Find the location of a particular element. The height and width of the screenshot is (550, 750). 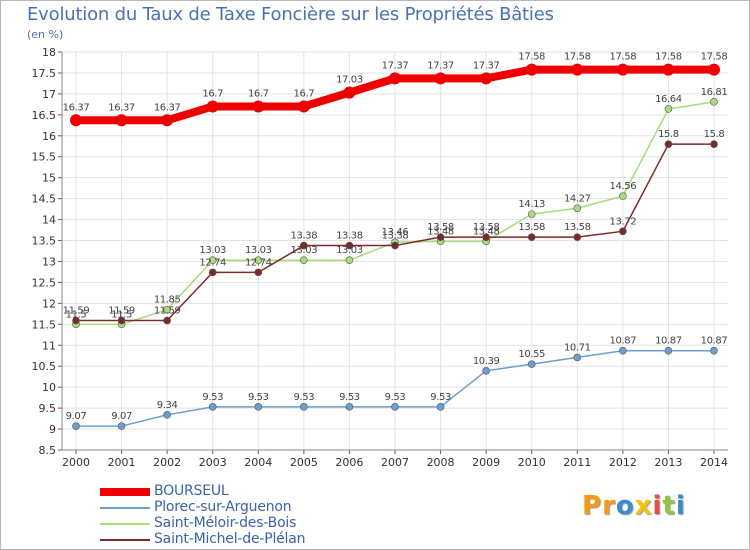

data-label-3: 11.59 is located at coordinates (121, 311).